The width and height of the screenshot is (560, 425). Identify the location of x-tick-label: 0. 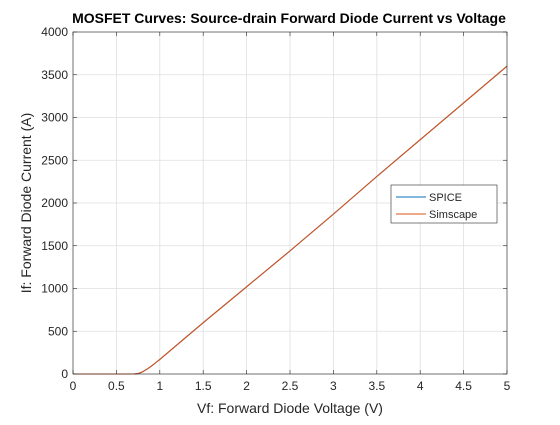
(73, 386).